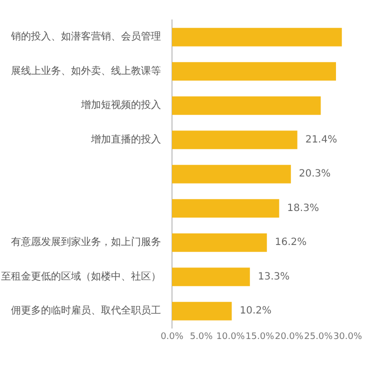 The image size is (365, 365). What do you see at coordinates (202, 337) in the screenshot?
I see `x-tick-label: 5.0%` at bounding box center [202, 337].